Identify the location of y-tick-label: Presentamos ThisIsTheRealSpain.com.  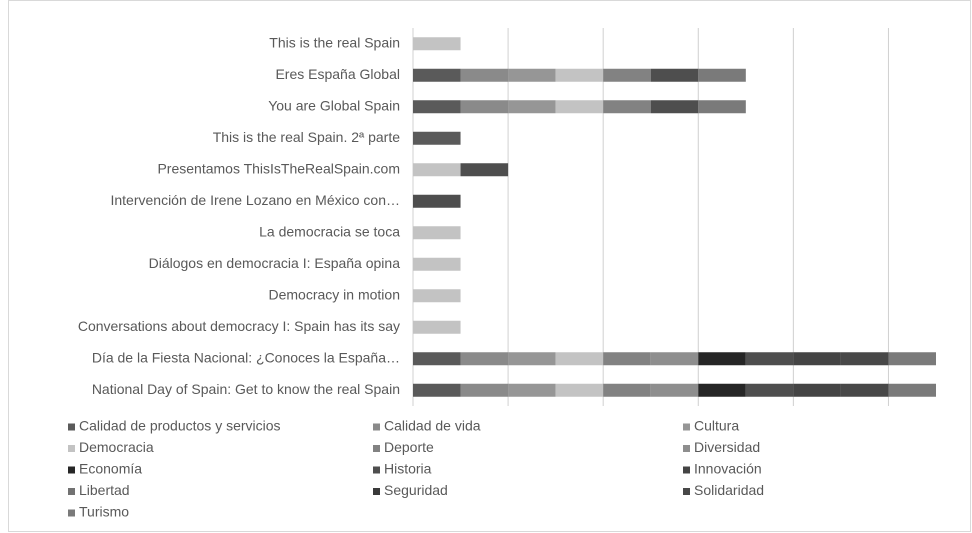
(278, 168).